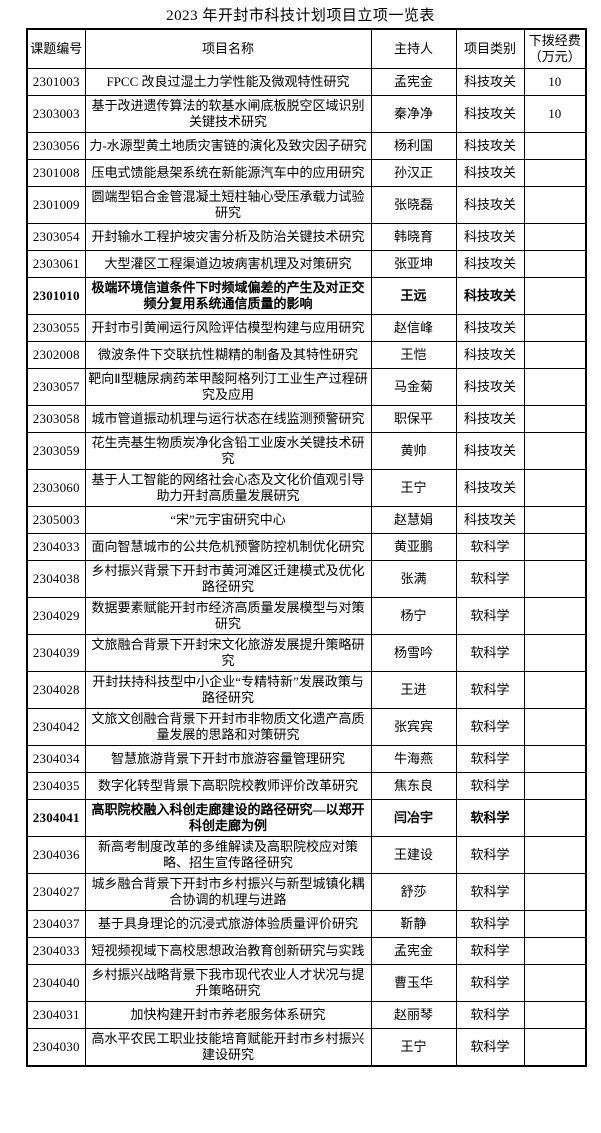 Image resolution: width=601 pixels, height=1133 pixels. I want to click on leader-cell: 韩晓育, so click(413, 237).